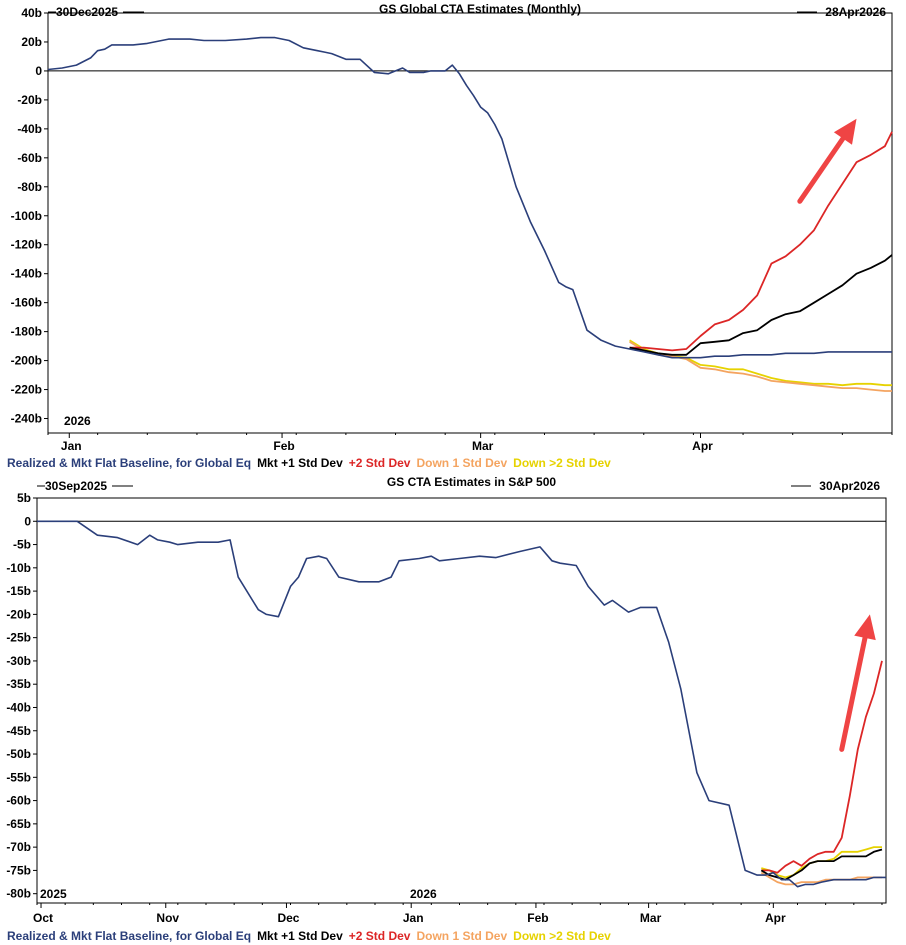  I want to click on chart1-y-tick-label: -160b, so click(26, 303).